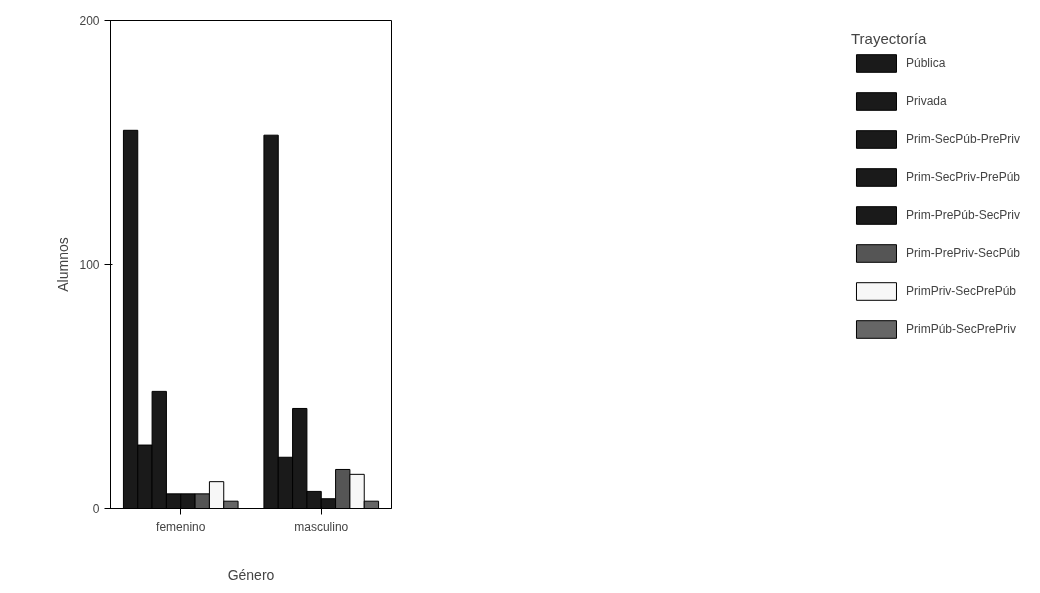 Image resolution: width=1040 pixels, height=593 pixels. Describe the element at coordinates (962, 215) in the screenshot. I see `legend-label: Prim-PrePúb-SecPriv` at that location.